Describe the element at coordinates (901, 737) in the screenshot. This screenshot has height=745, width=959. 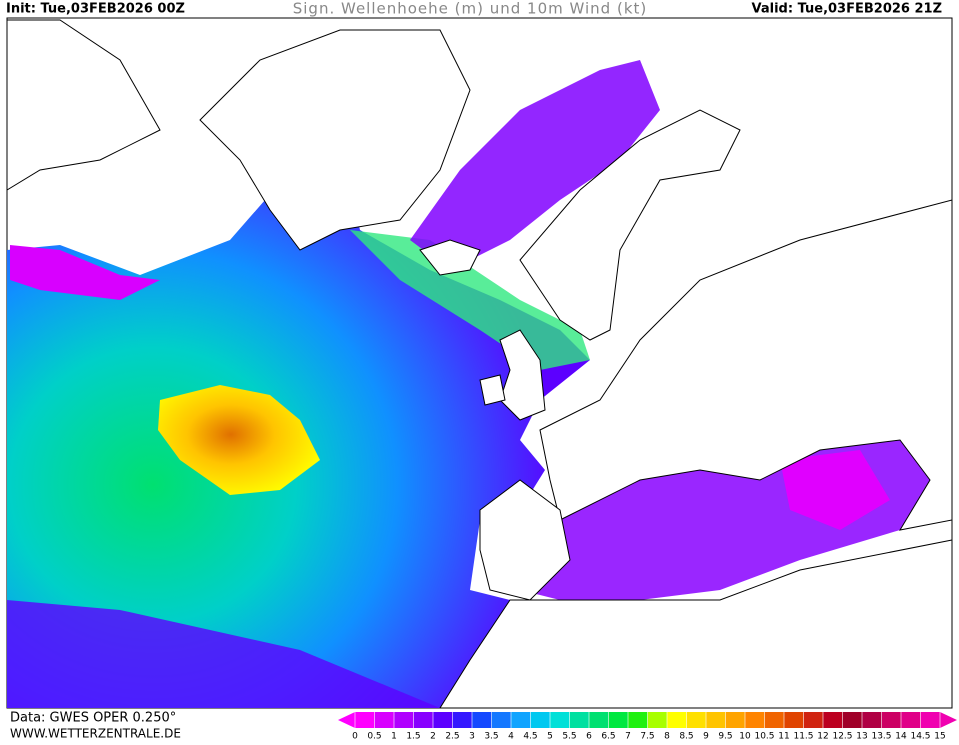
I see `colorbar-label: 14` at that location.